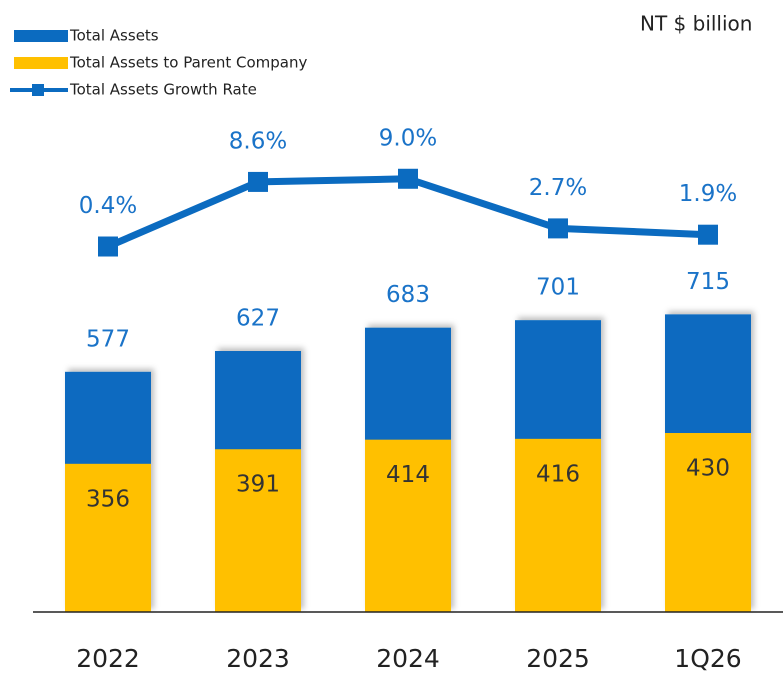  I want to click on legend-label: Total Assets to Parent Company, so click(188, 63).